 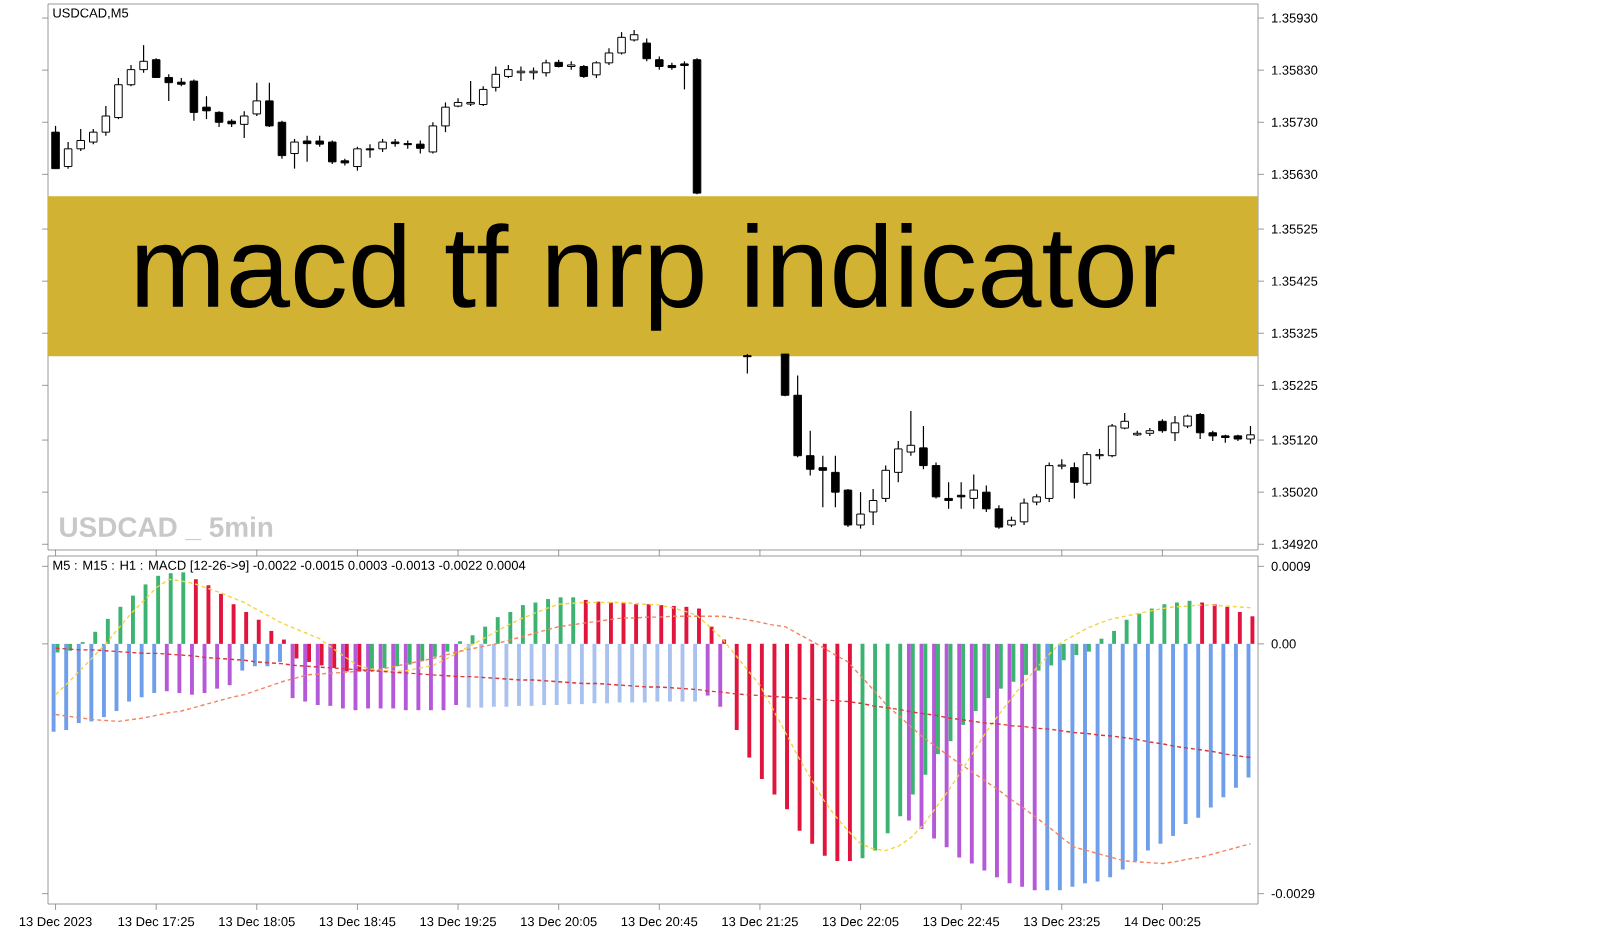 I want to click on text: macd tf nrp indicator, so click(x=656, y=277).